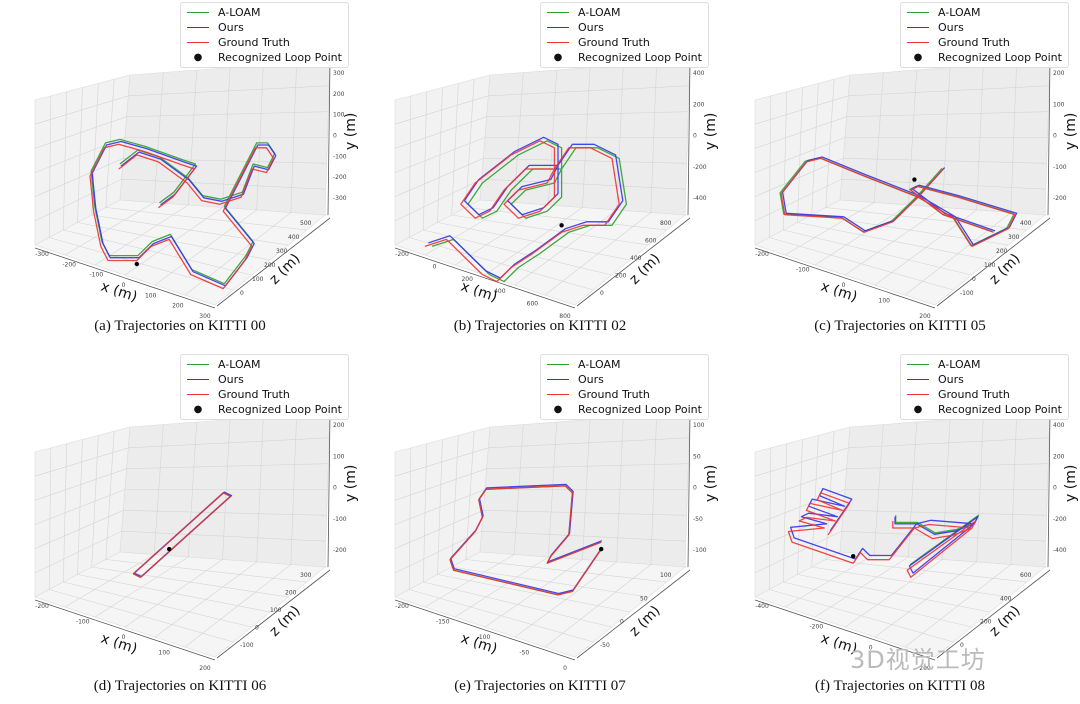 The height and width of the screenshot is (704, 1080). I want to click on gridlines, so click(182, 179).